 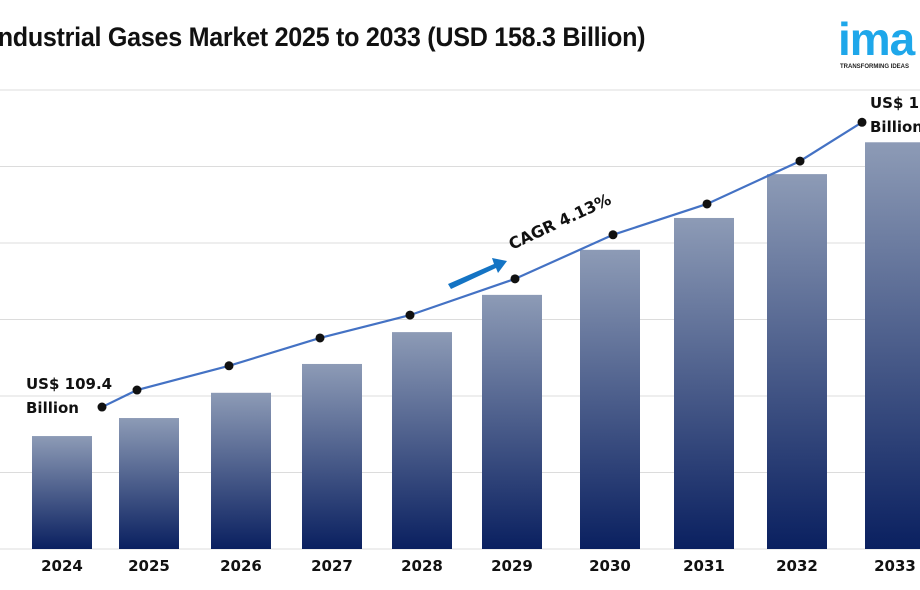 I want to click on x-tick-label: 2024, so click(x=62, y=566).